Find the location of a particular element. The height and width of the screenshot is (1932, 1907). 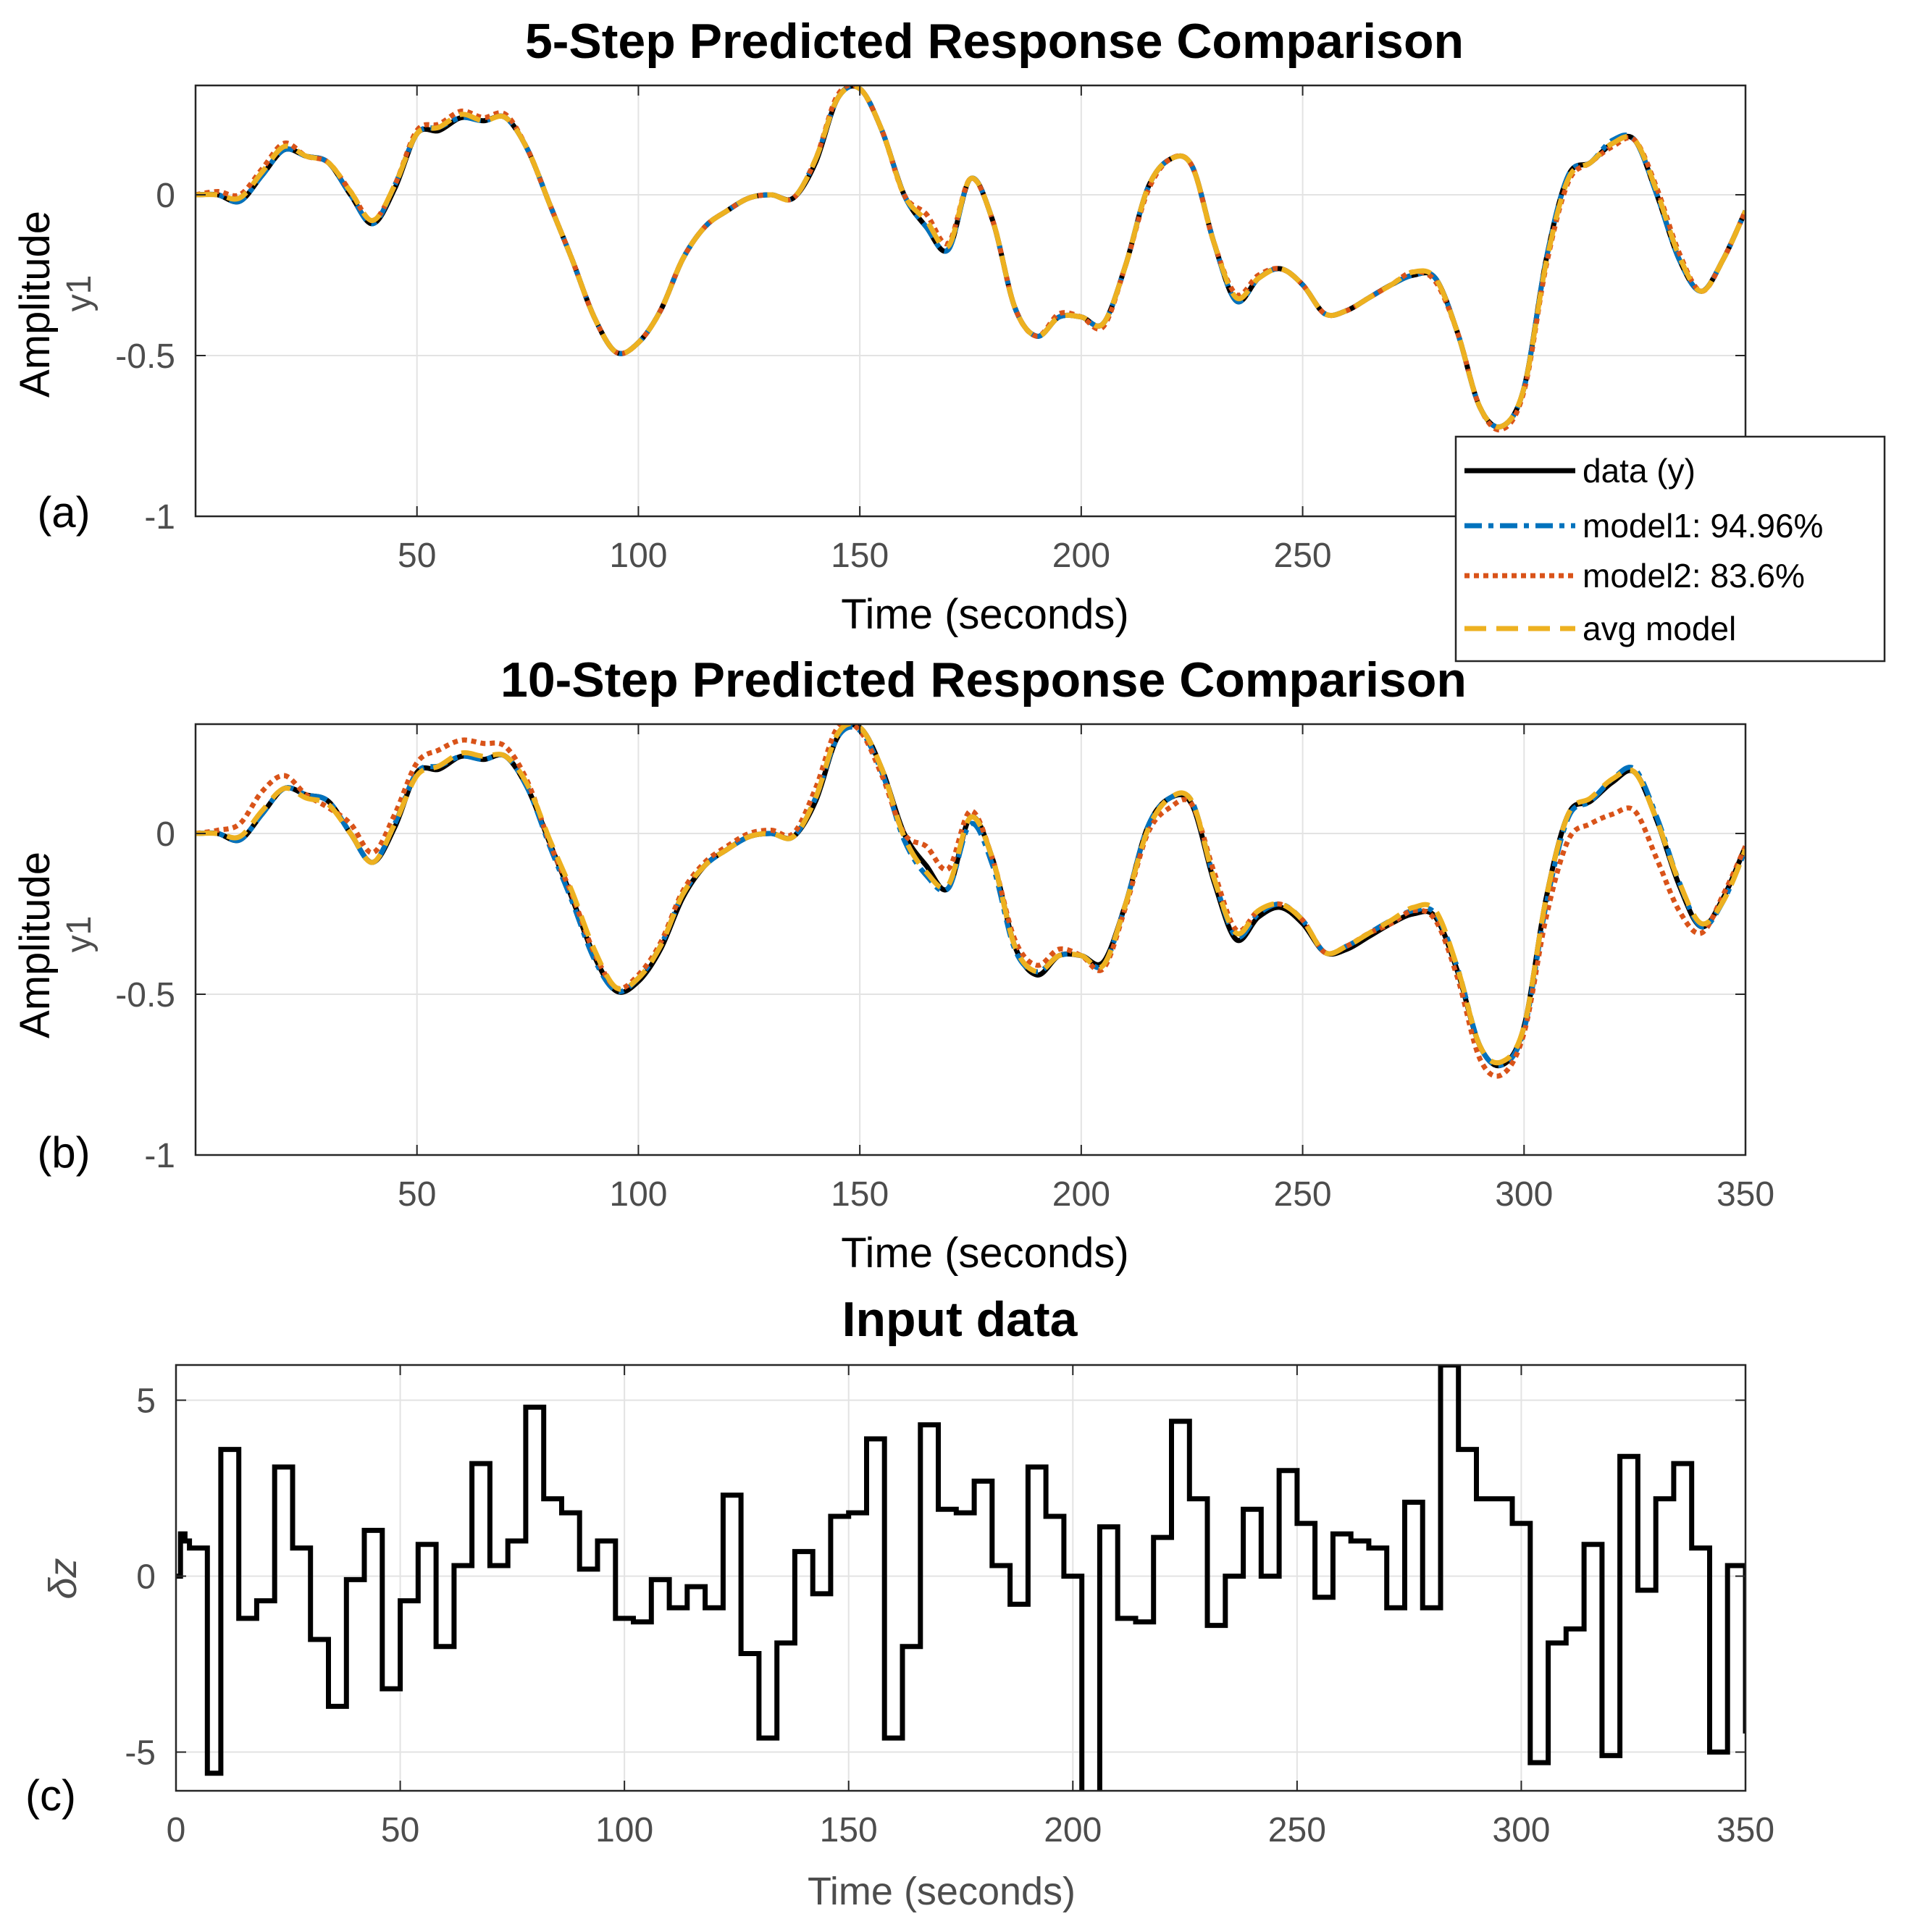

x-tick-label: 0 is located at coordinates (176, 1830).